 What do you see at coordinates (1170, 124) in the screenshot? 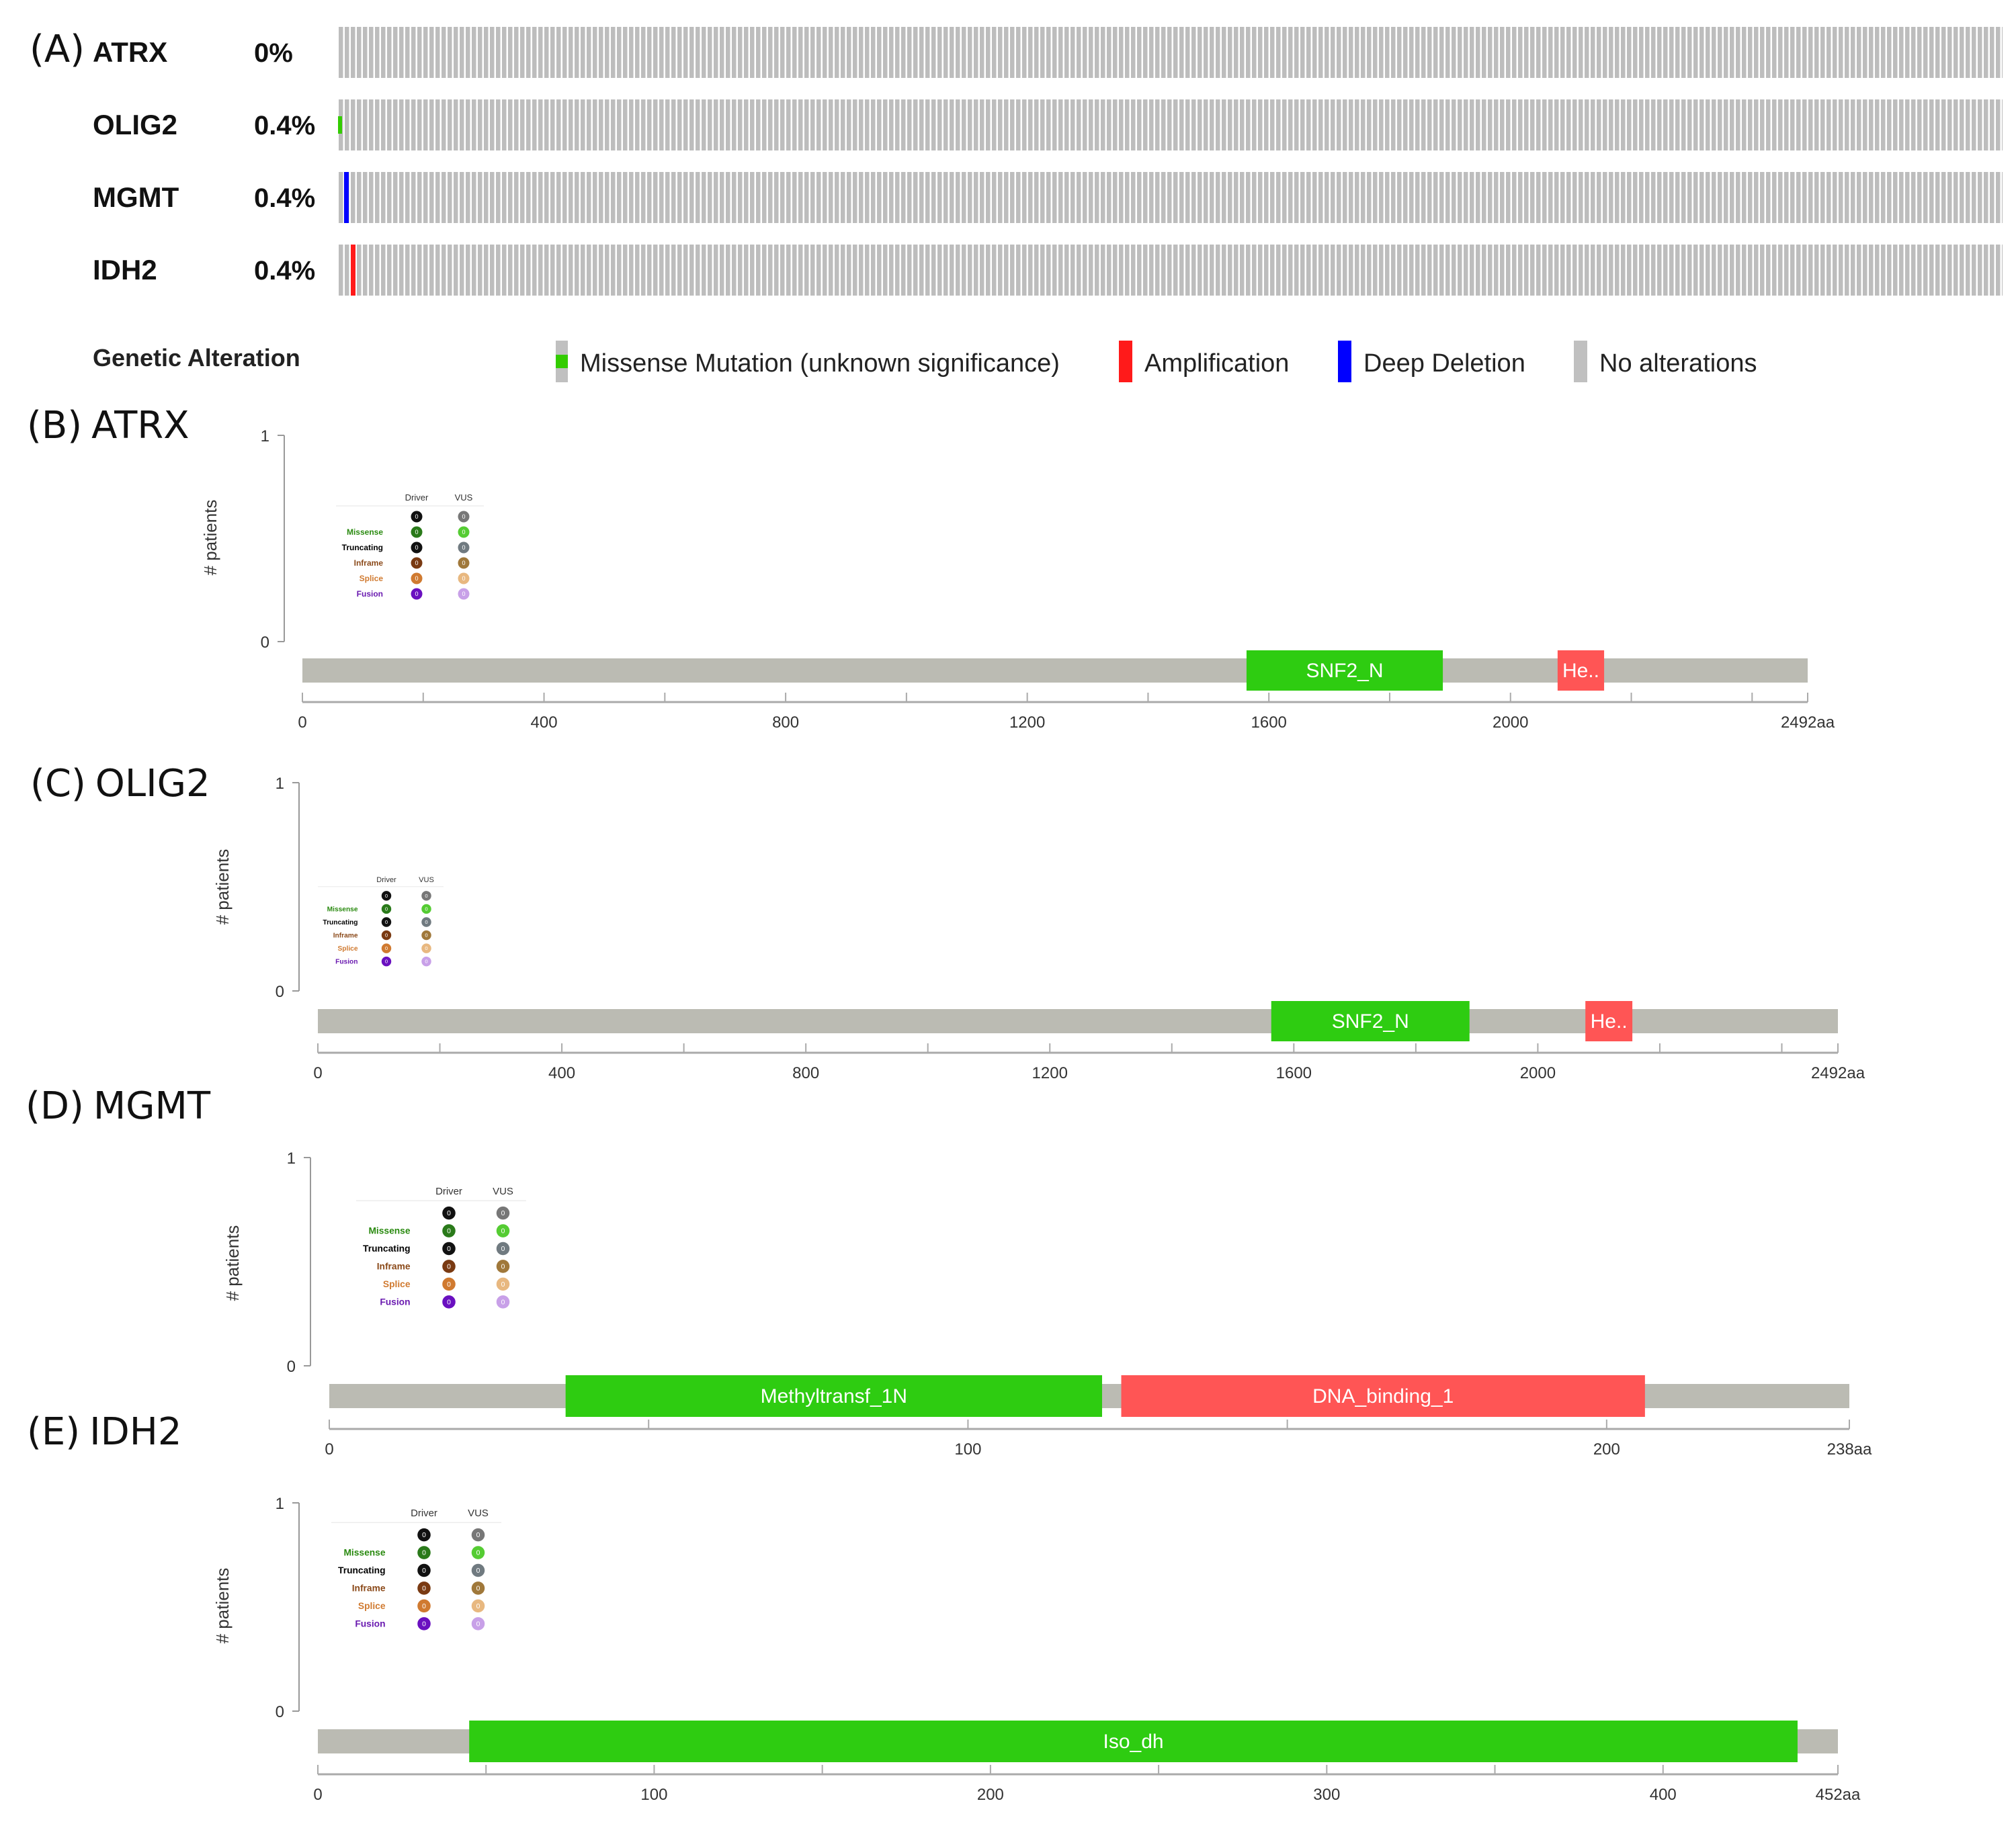
I see `oncoprint-track-olig2` at bounding box center [1170, 124].